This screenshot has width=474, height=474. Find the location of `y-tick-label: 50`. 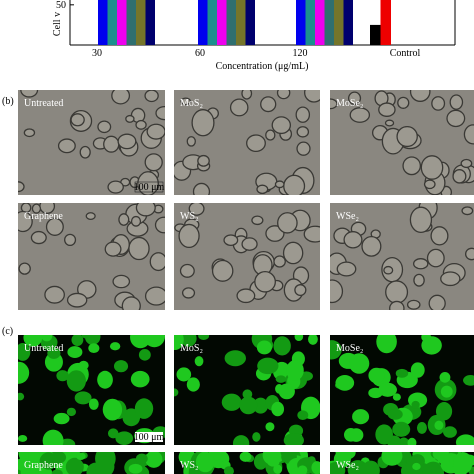

y-tick-label: 50 is located at coordinates (61, 5).